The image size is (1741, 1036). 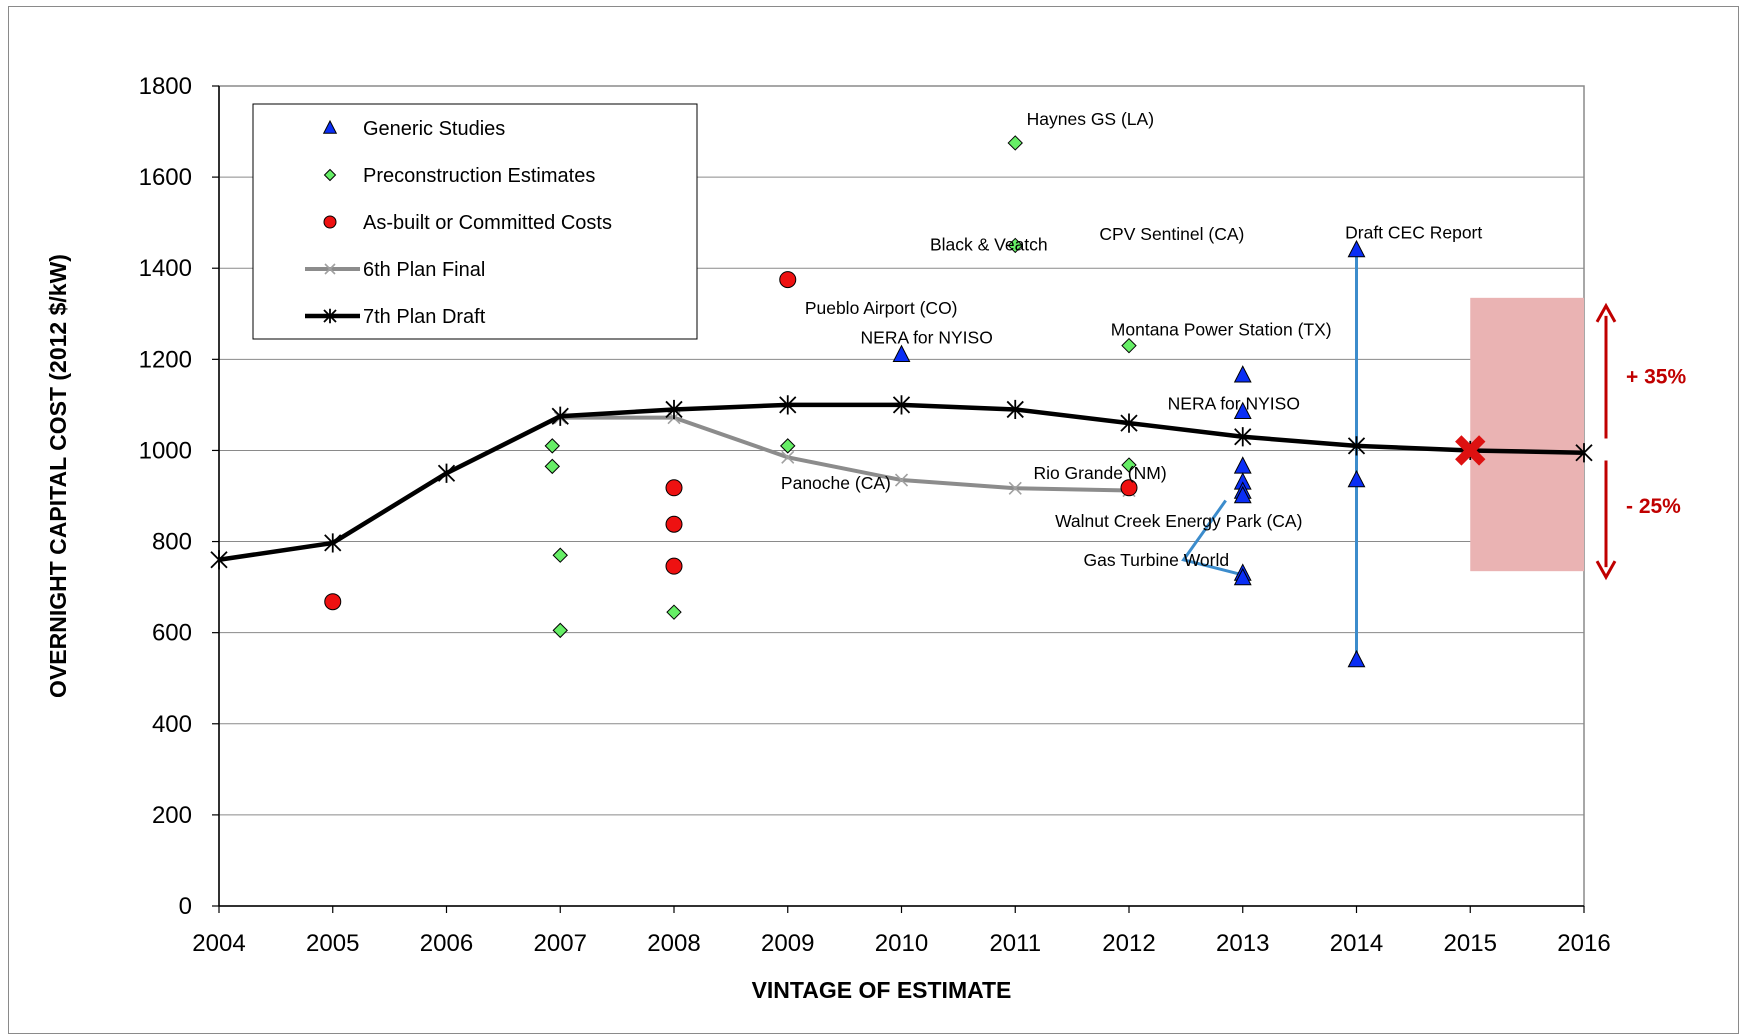 I want to click on y-tick-label: 1400, so click(x=165, y=268).